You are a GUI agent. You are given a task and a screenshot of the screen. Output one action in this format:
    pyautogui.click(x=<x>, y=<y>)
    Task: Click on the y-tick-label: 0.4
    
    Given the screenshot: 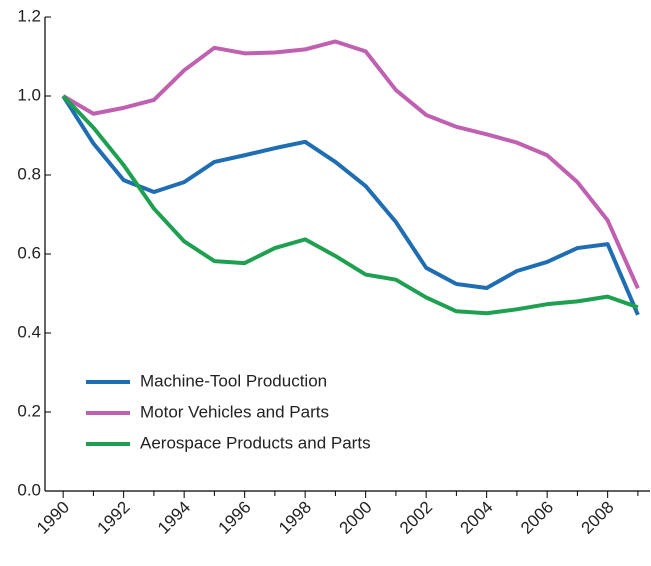 What is the action you would take?
    pyautogui.click(x=29, y=331)
    